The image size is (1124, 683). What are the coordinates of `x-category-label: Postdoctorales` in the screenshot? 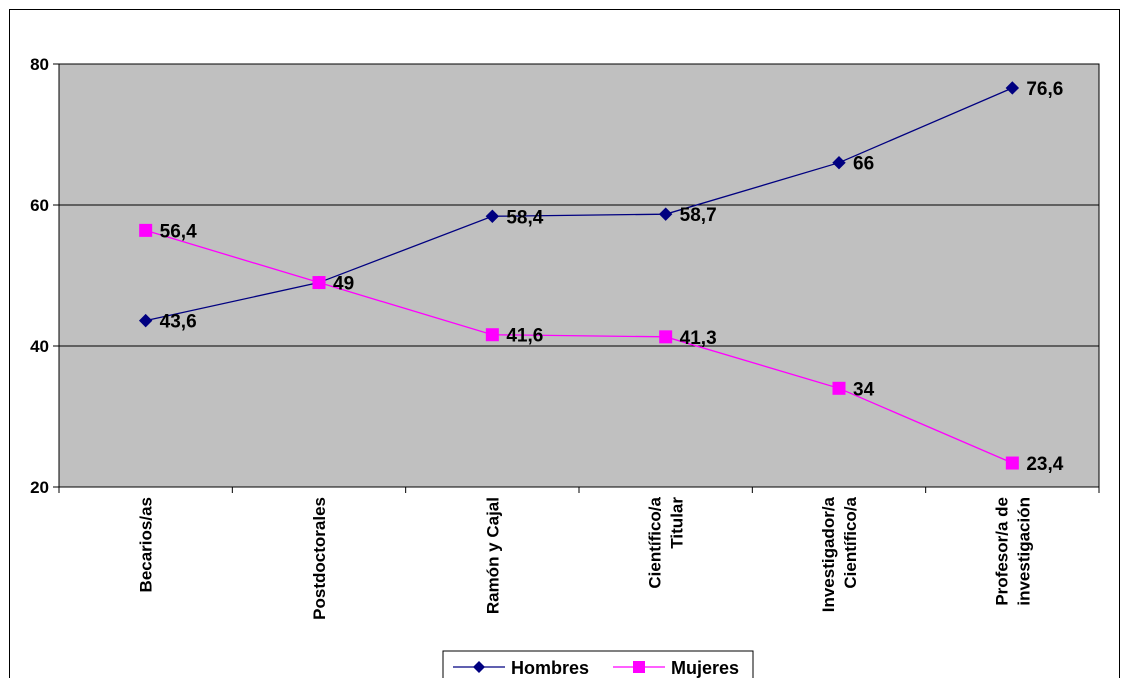 It's located at (319, 558).